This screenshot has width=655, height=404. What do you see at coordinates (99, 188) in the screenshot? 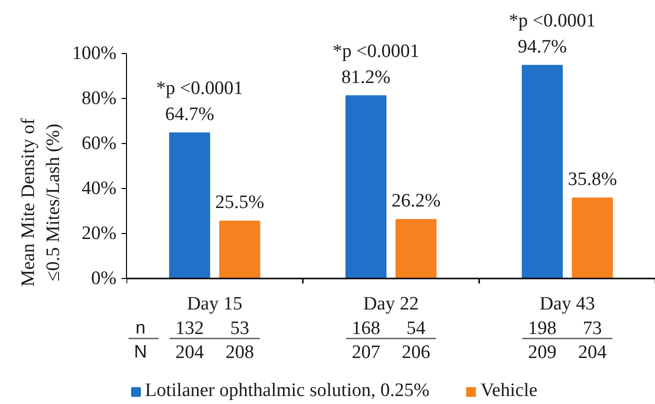
I see `y-tick-label: 40%` at bounding box center [99, 188].